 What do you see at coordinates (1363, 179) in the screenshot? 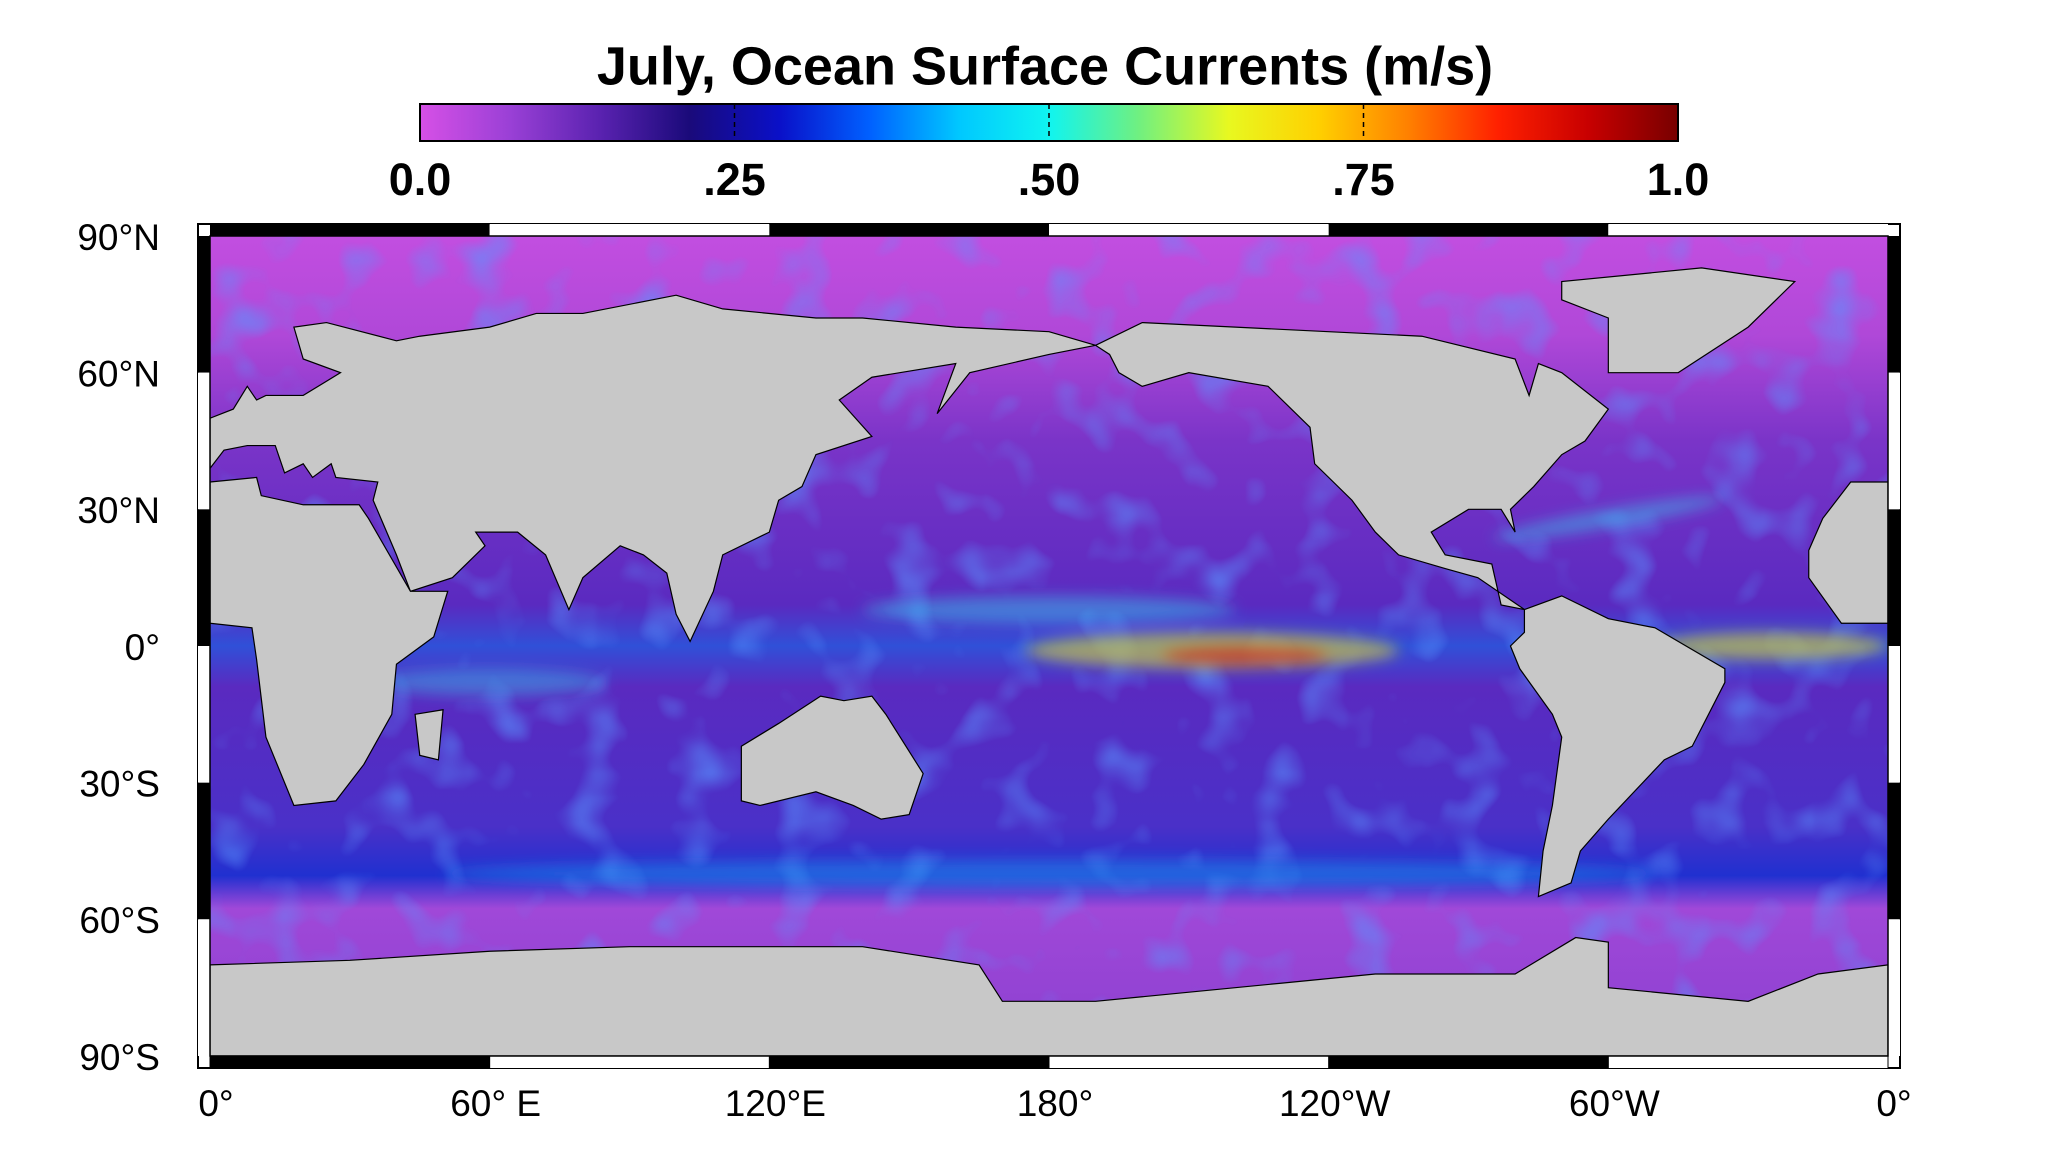
I see `colorbar-tick-label: .75` at bounding box center [1363, 179].